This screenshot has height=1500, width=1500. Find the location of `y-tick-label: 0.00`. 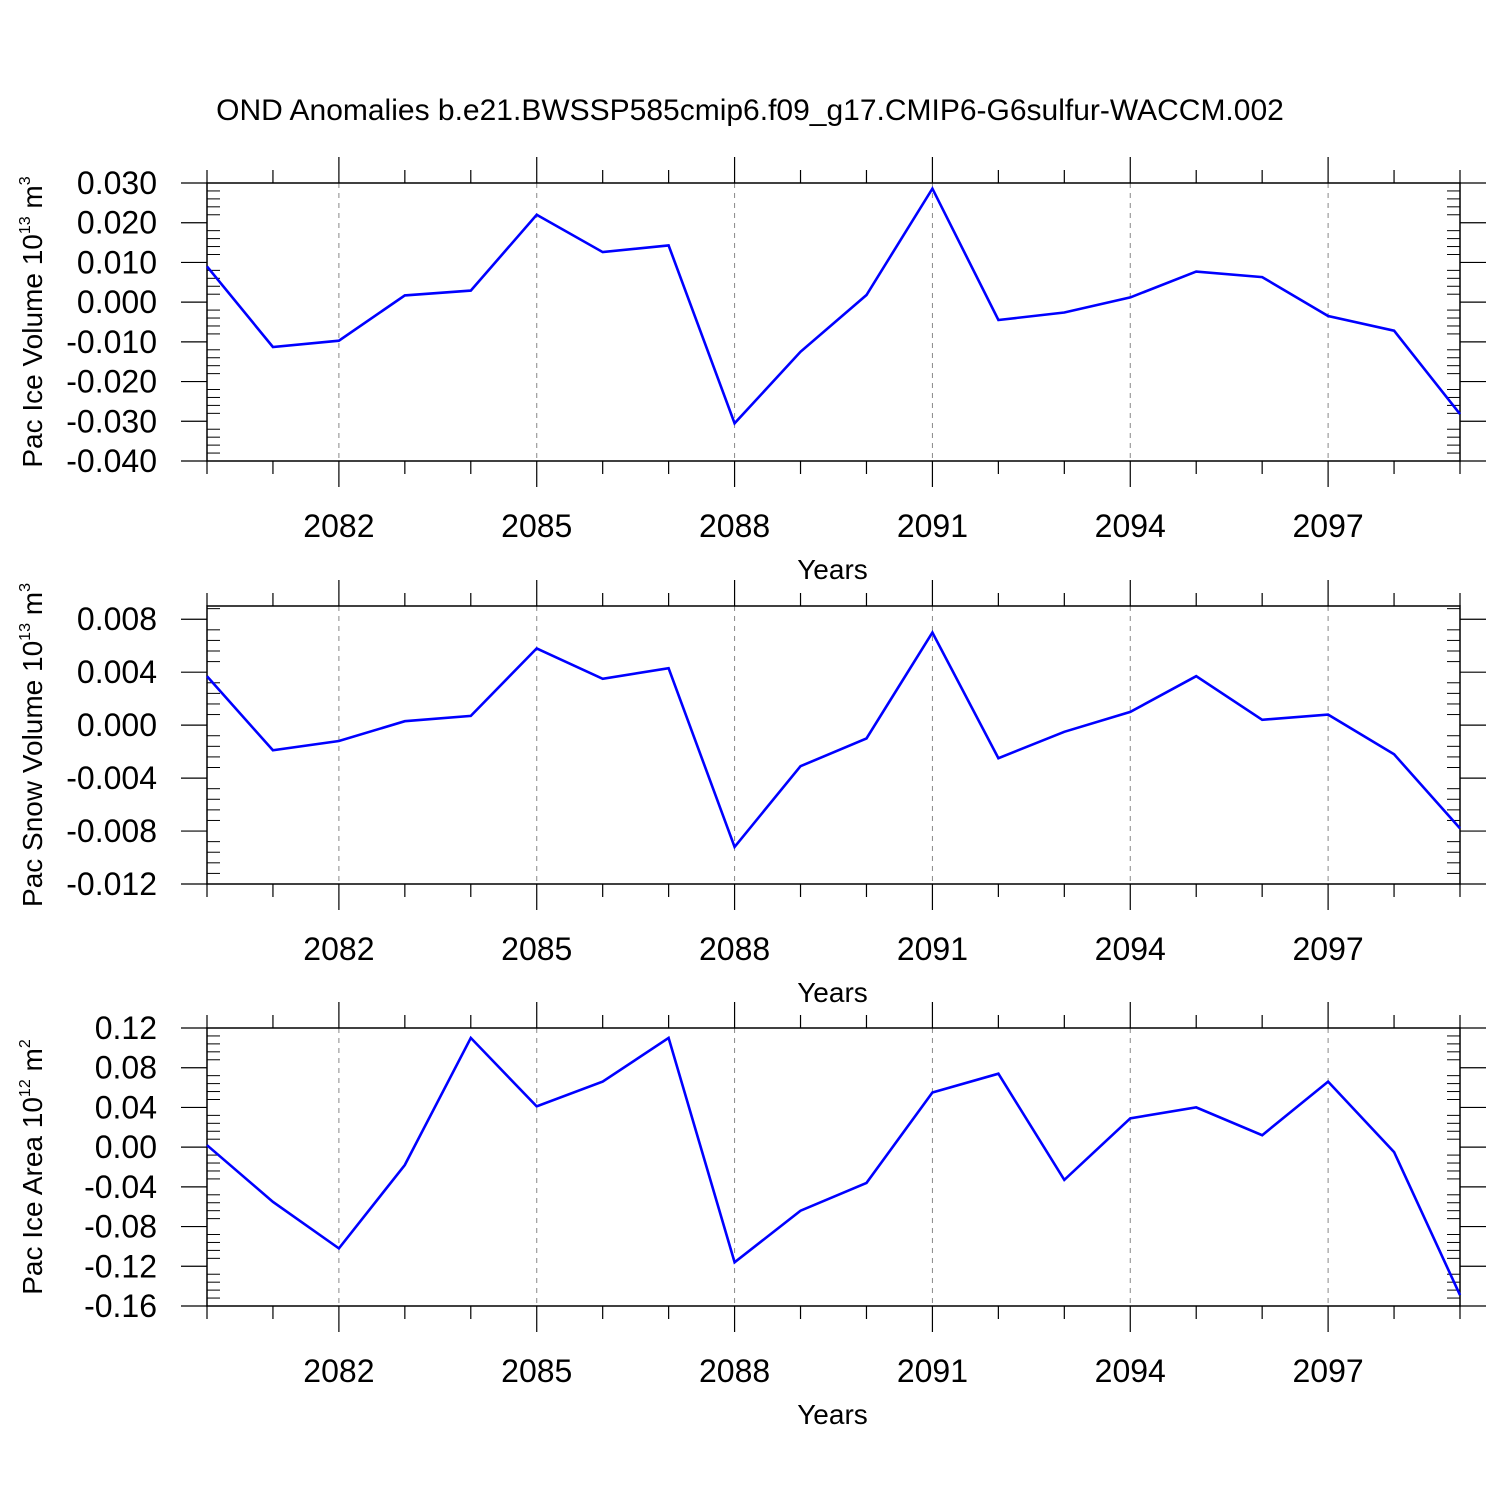

y-tick-label: 0.00 is located at coordinates (126, 1147).